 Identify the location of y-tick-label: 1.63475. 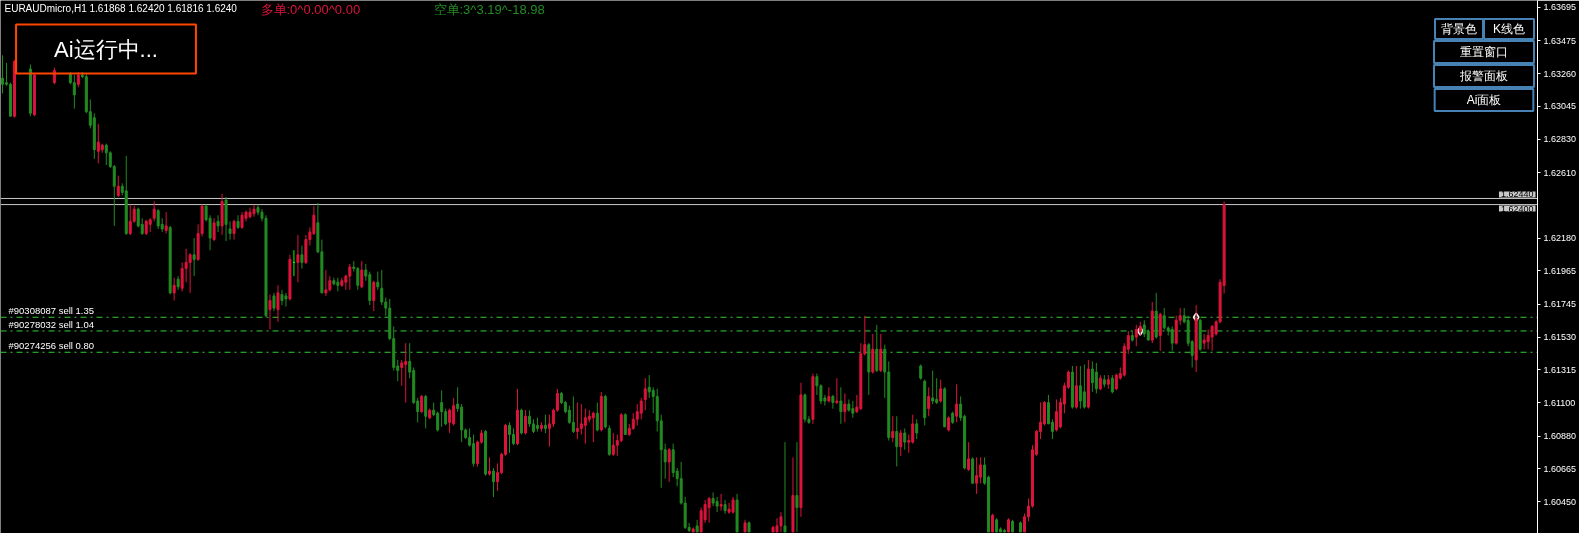
(1560, 40).